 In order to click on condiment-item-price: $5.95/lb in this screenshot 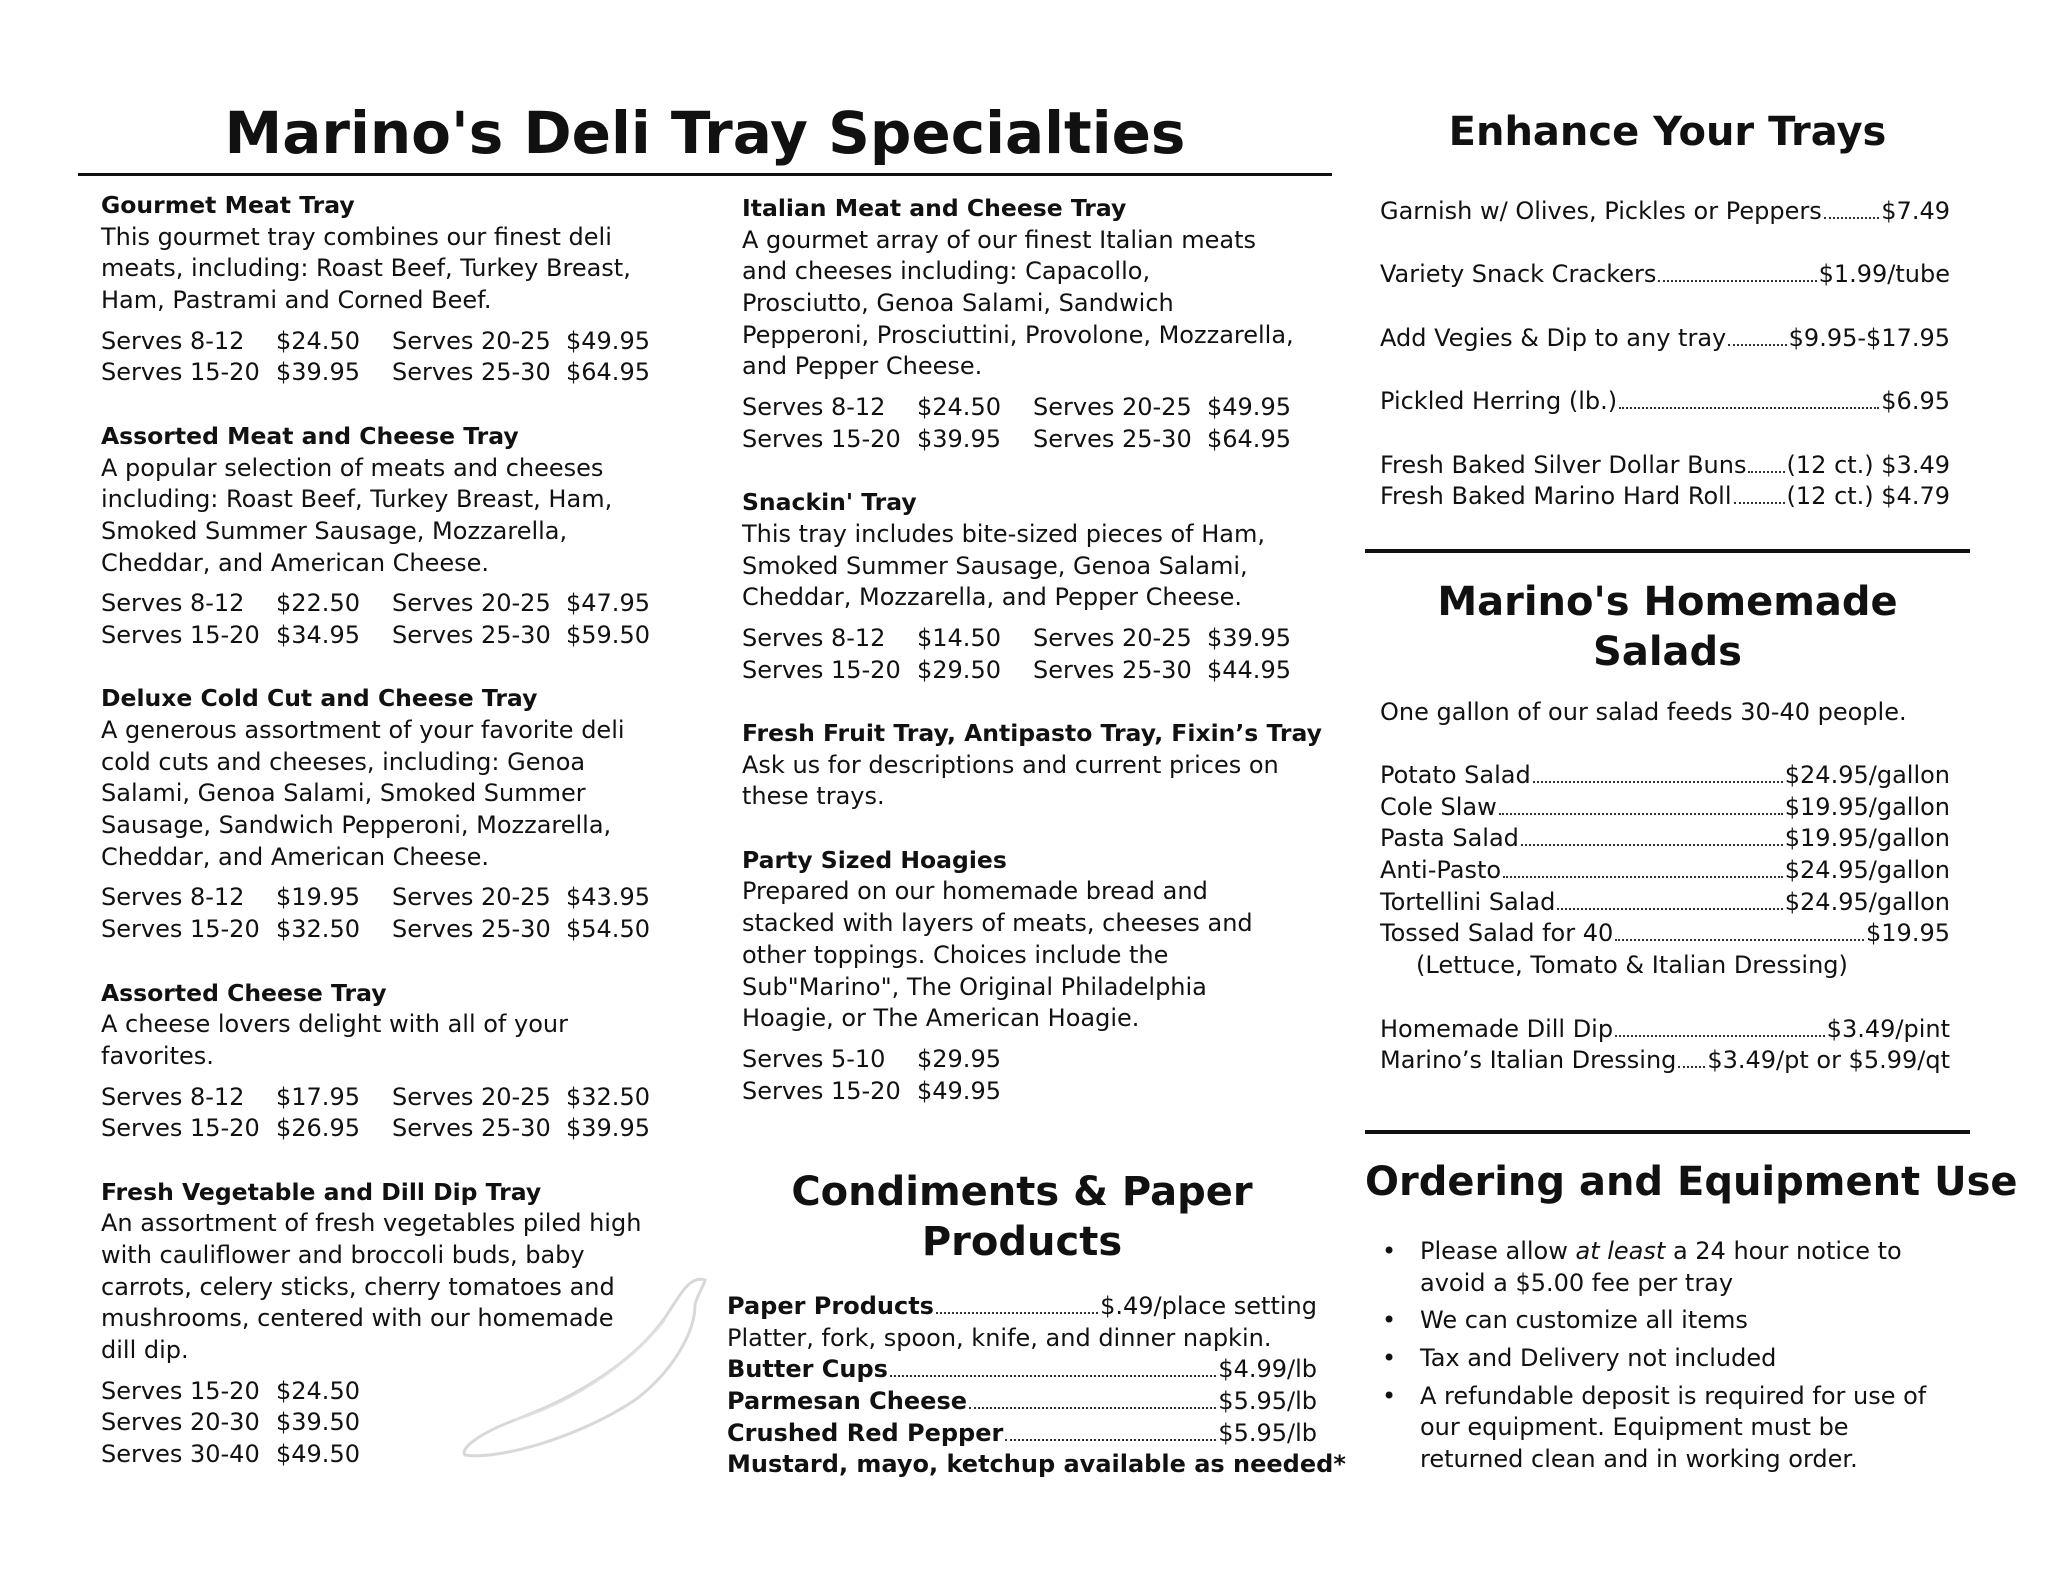, I will do `click(1267, 1401)`.